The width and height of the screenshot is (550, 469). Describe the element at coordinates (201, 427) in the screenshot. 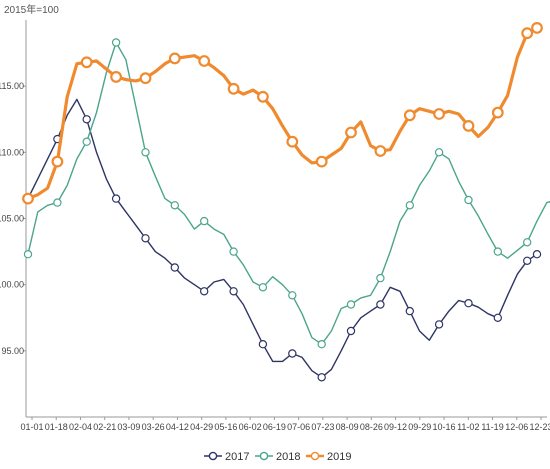

I see `x-tick-label: 04-29` at that location.